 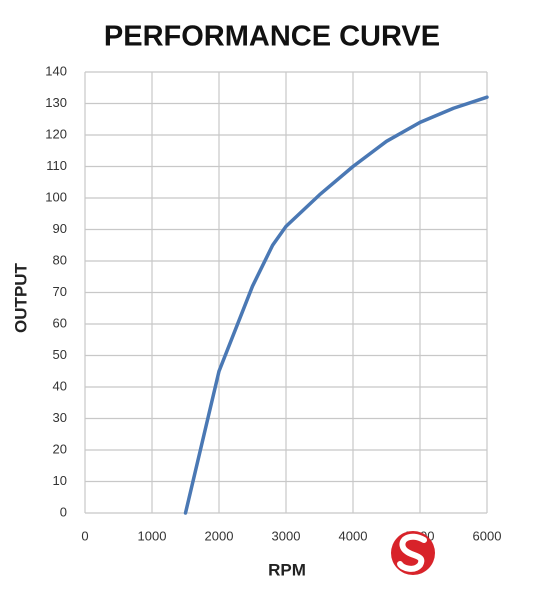 What do you see at coordinates (60, 448) in the screenshot?
I see `y-tick-label: 20` at bounding box center [60, 448].